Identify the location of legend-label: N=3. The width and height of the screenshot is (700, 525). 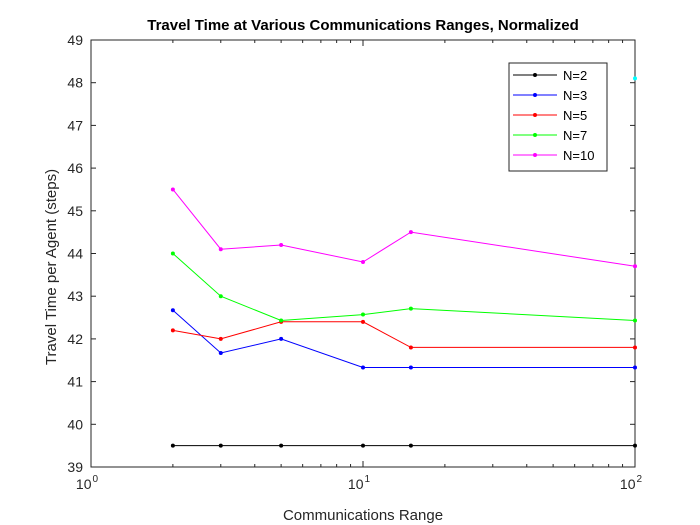
(575, 95).